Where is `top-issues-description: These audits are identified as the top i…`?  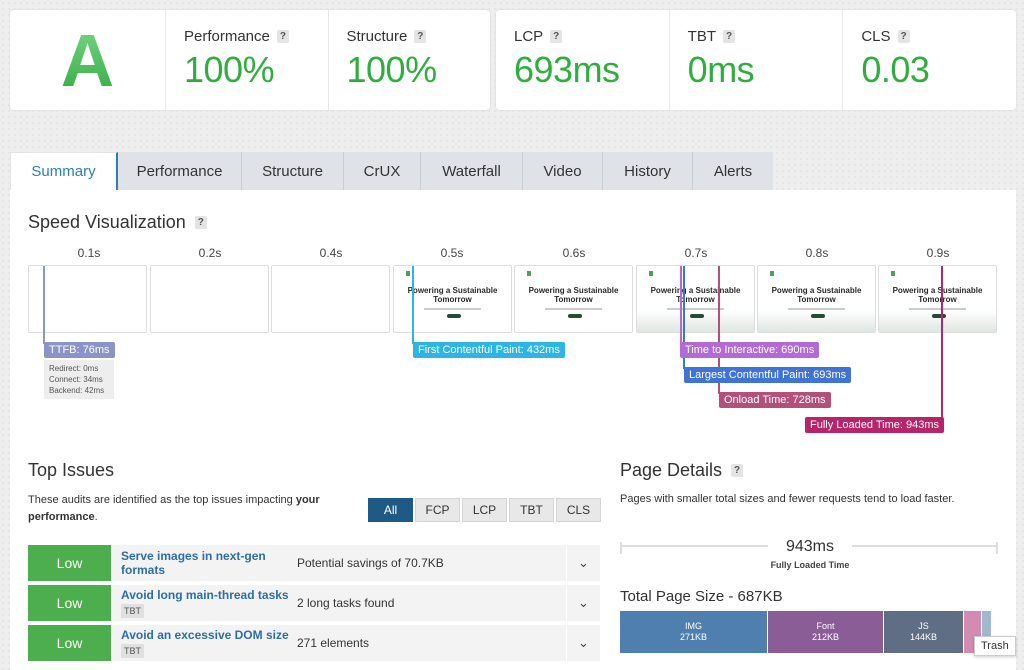
top-issues-description: These audits are identified as the top i… is located at coordinates (188, 509).